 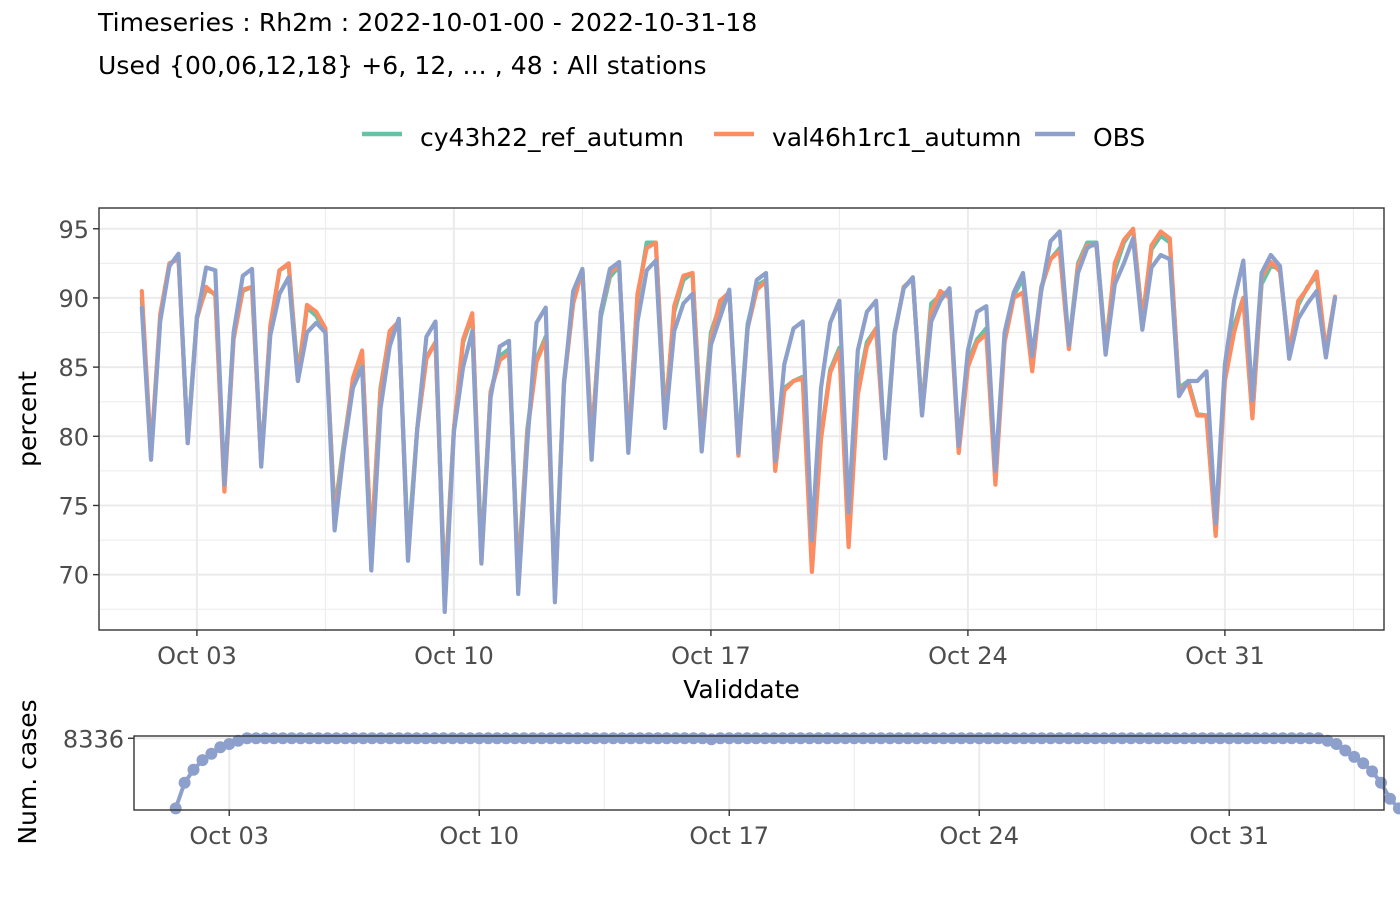 I want to click on counts-x-tick-label: Oct 24, so click(x=979, y=836).